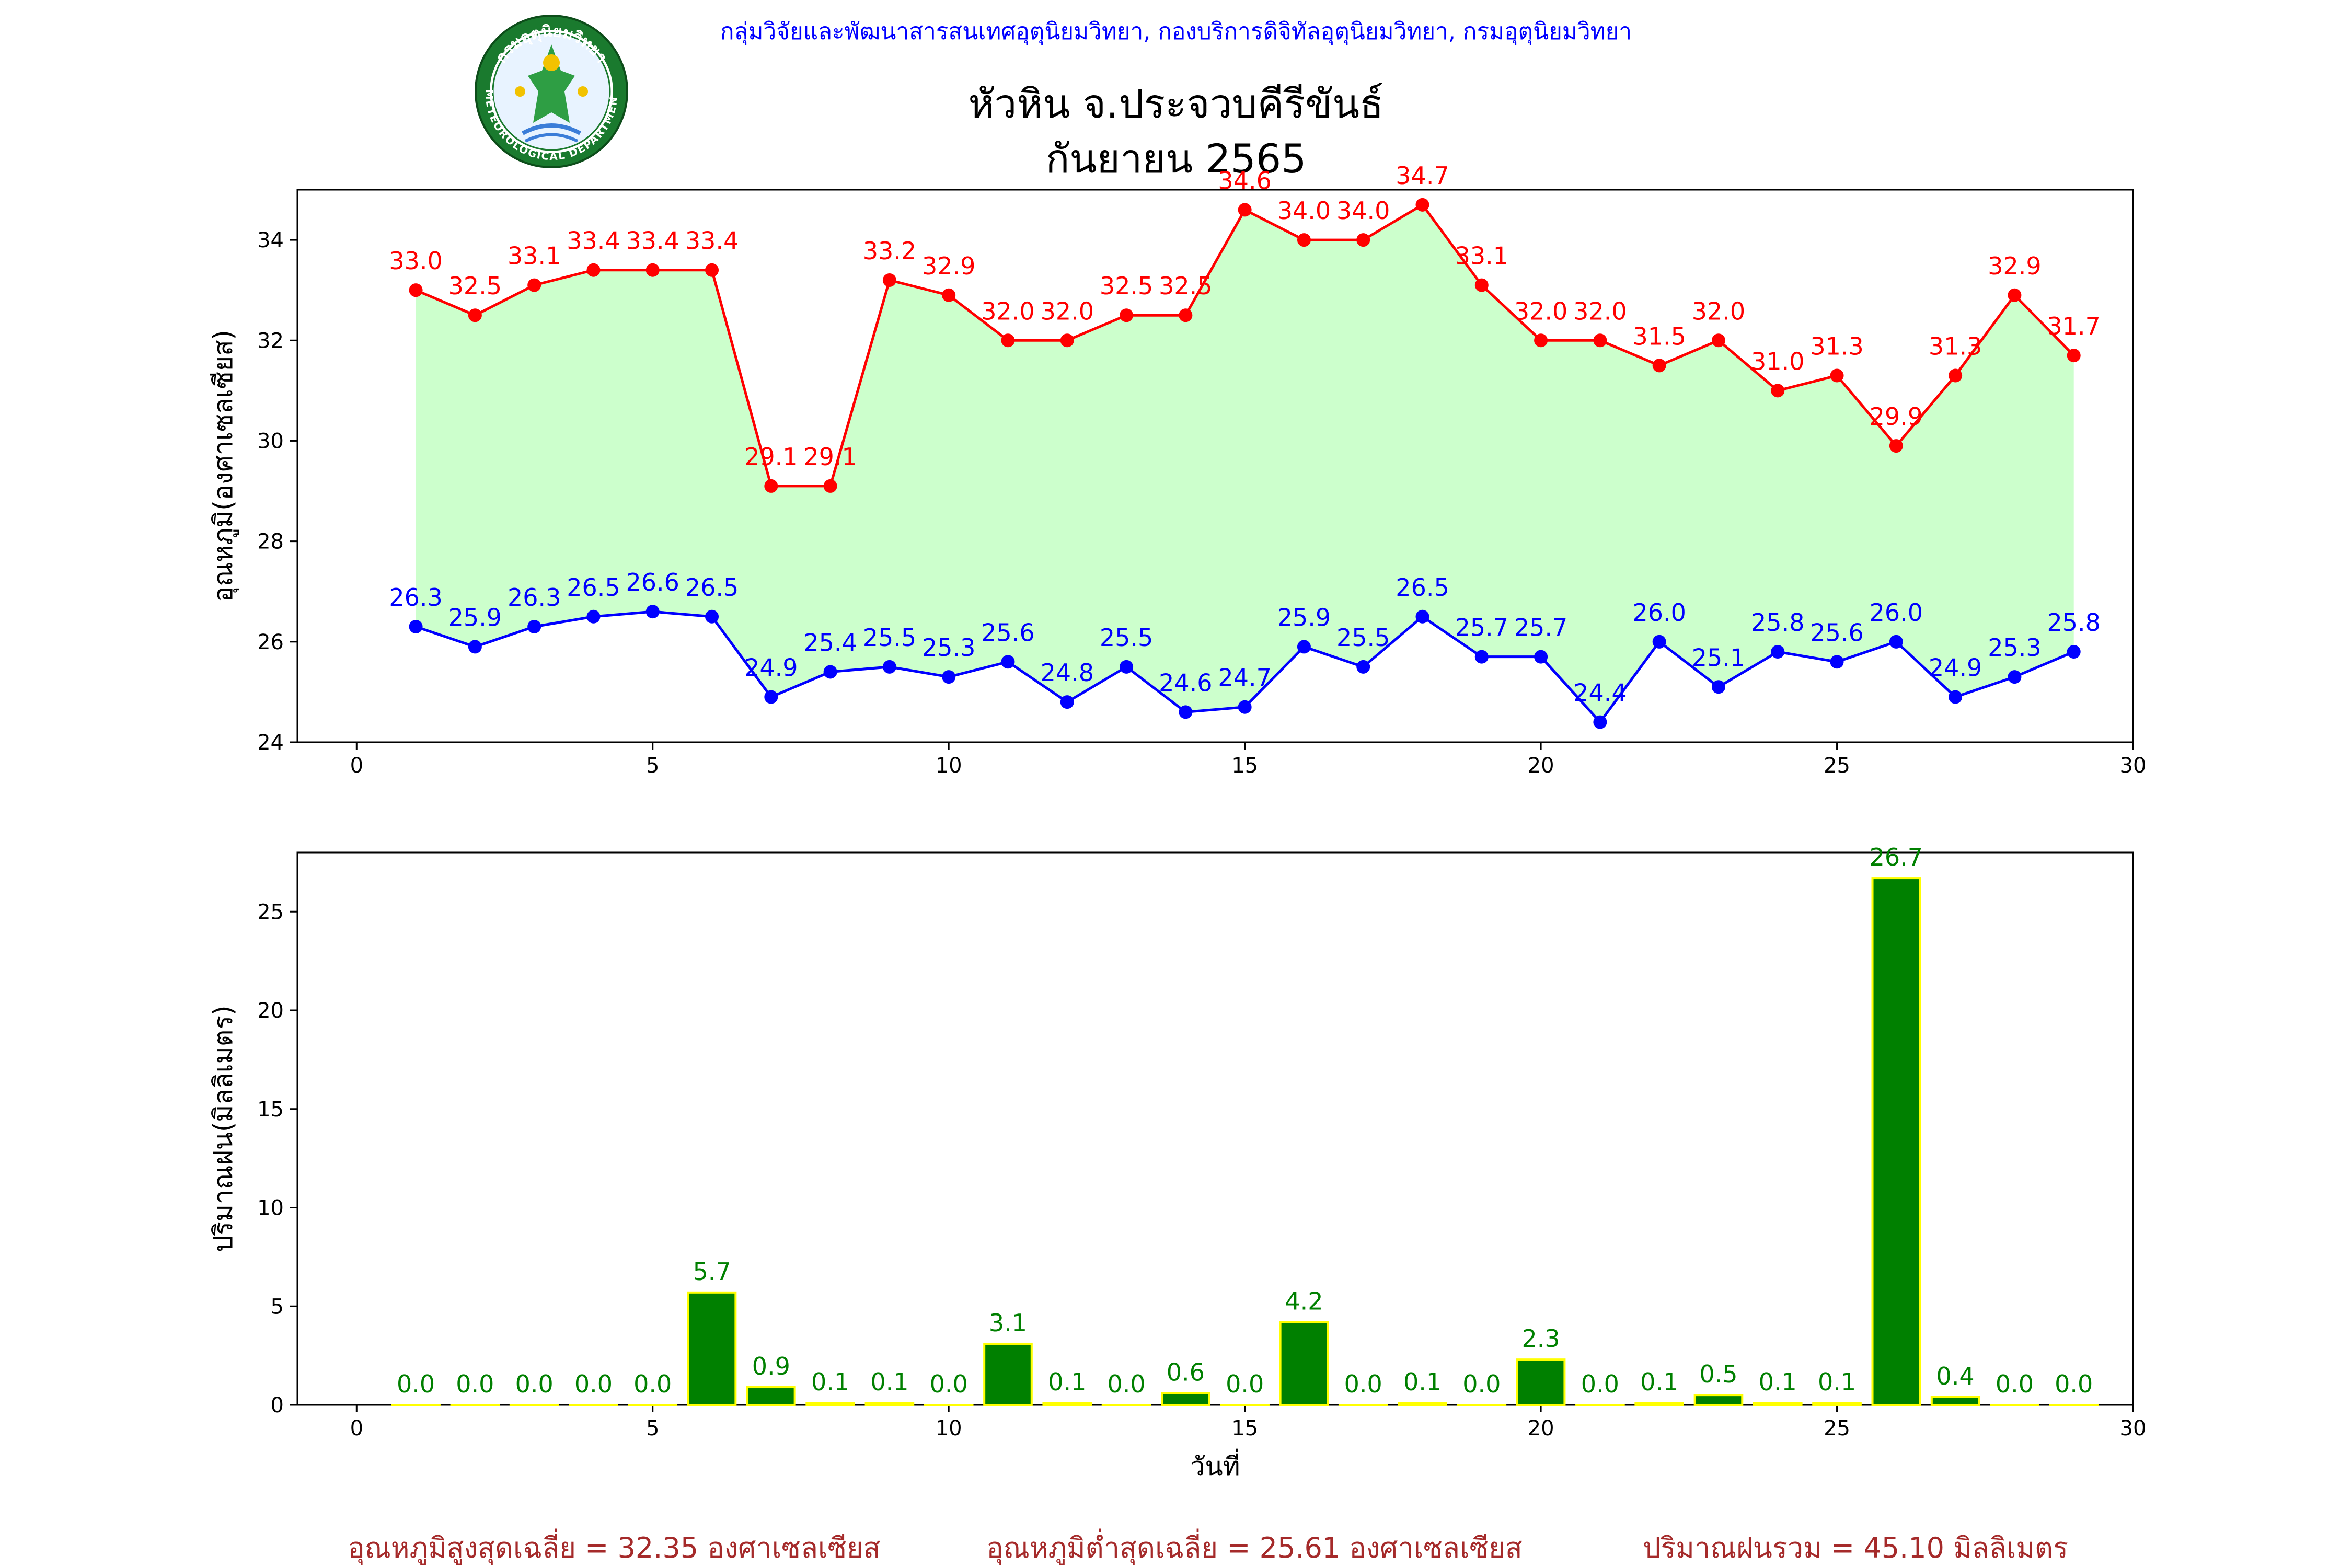 Image resolution: width=2352 pixels, height=1568 pixels. I want to click on temp-min-data-label: 25.3, so click(2014, 647).